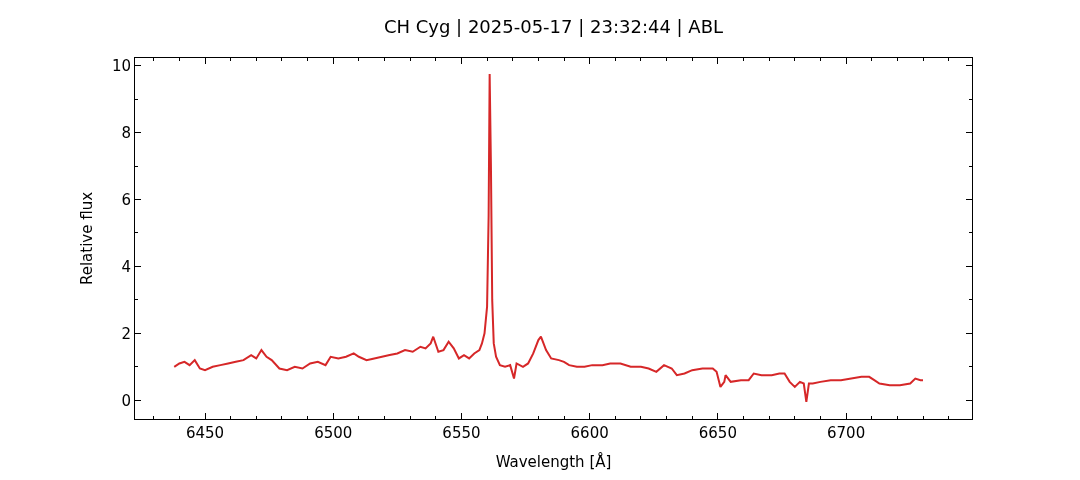 This screenshot has width=1080, height=480. I want to click on y-axis-title: Relative flux, so click(87, 238).